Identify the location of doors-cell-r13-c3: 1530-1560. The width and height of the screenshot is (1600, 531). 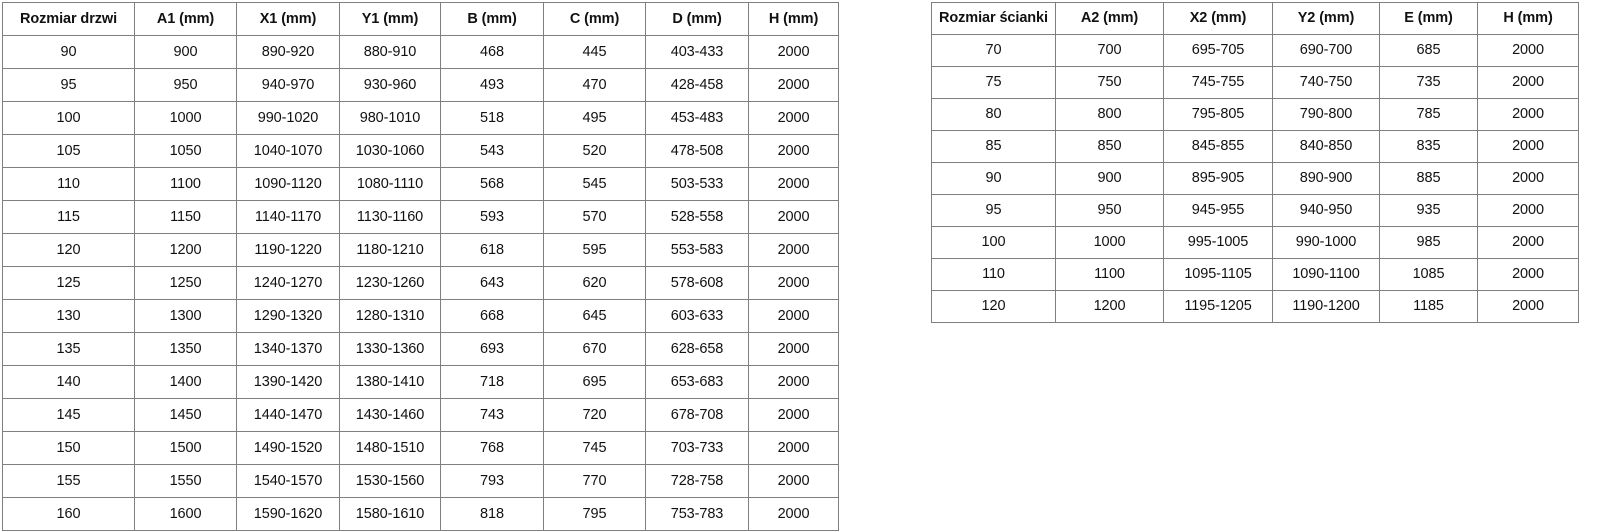
(390, 481).